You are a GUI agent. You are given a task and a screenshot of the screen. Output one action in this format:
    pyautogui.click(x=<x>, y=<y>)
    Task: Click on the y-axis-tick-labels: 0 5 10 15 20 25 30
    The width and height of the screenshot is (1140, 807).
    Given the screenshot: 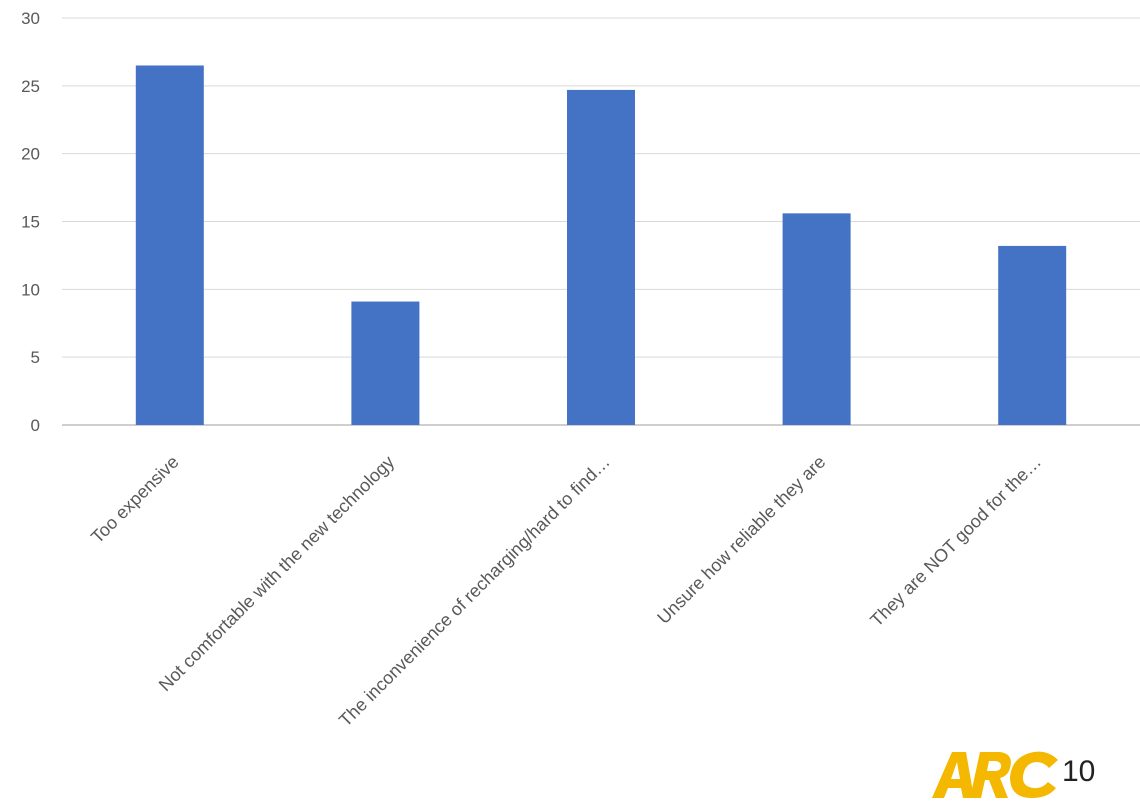 What is the action you would take?
    pyautogui.click(x=30, y=222)
    